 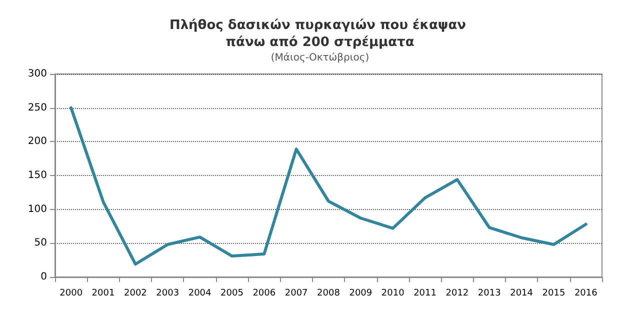 I want to click on y-tick-label: 100, so click(x=37, y=209).